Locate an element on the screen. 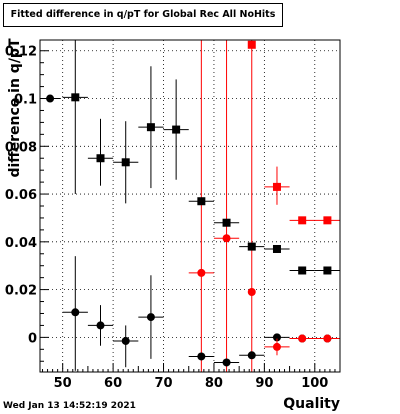 The image size is (400, 414). y-tick-label: 0.08 is located at coordinates (21, 147).